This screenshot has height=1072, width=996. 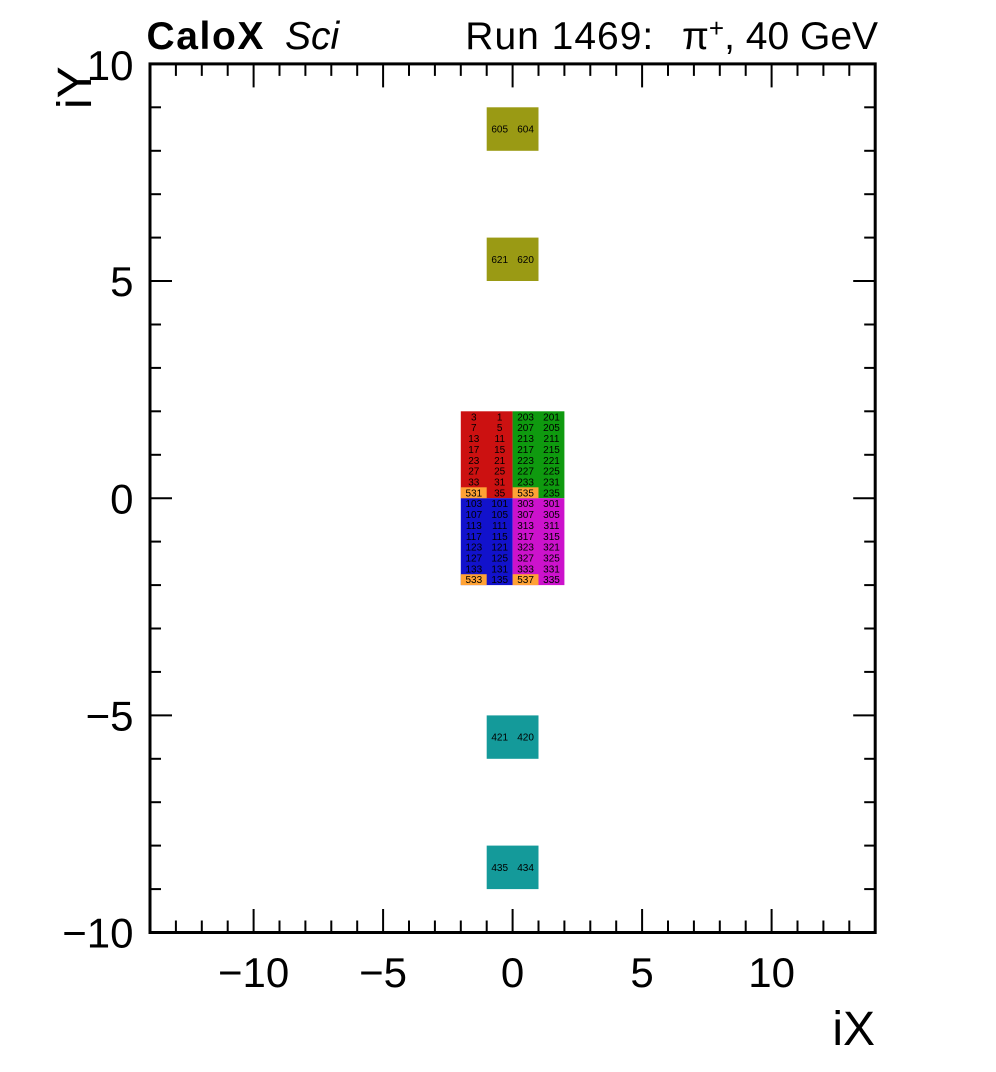 I want to click on svg-text: 213, so click(x=525, y=439).